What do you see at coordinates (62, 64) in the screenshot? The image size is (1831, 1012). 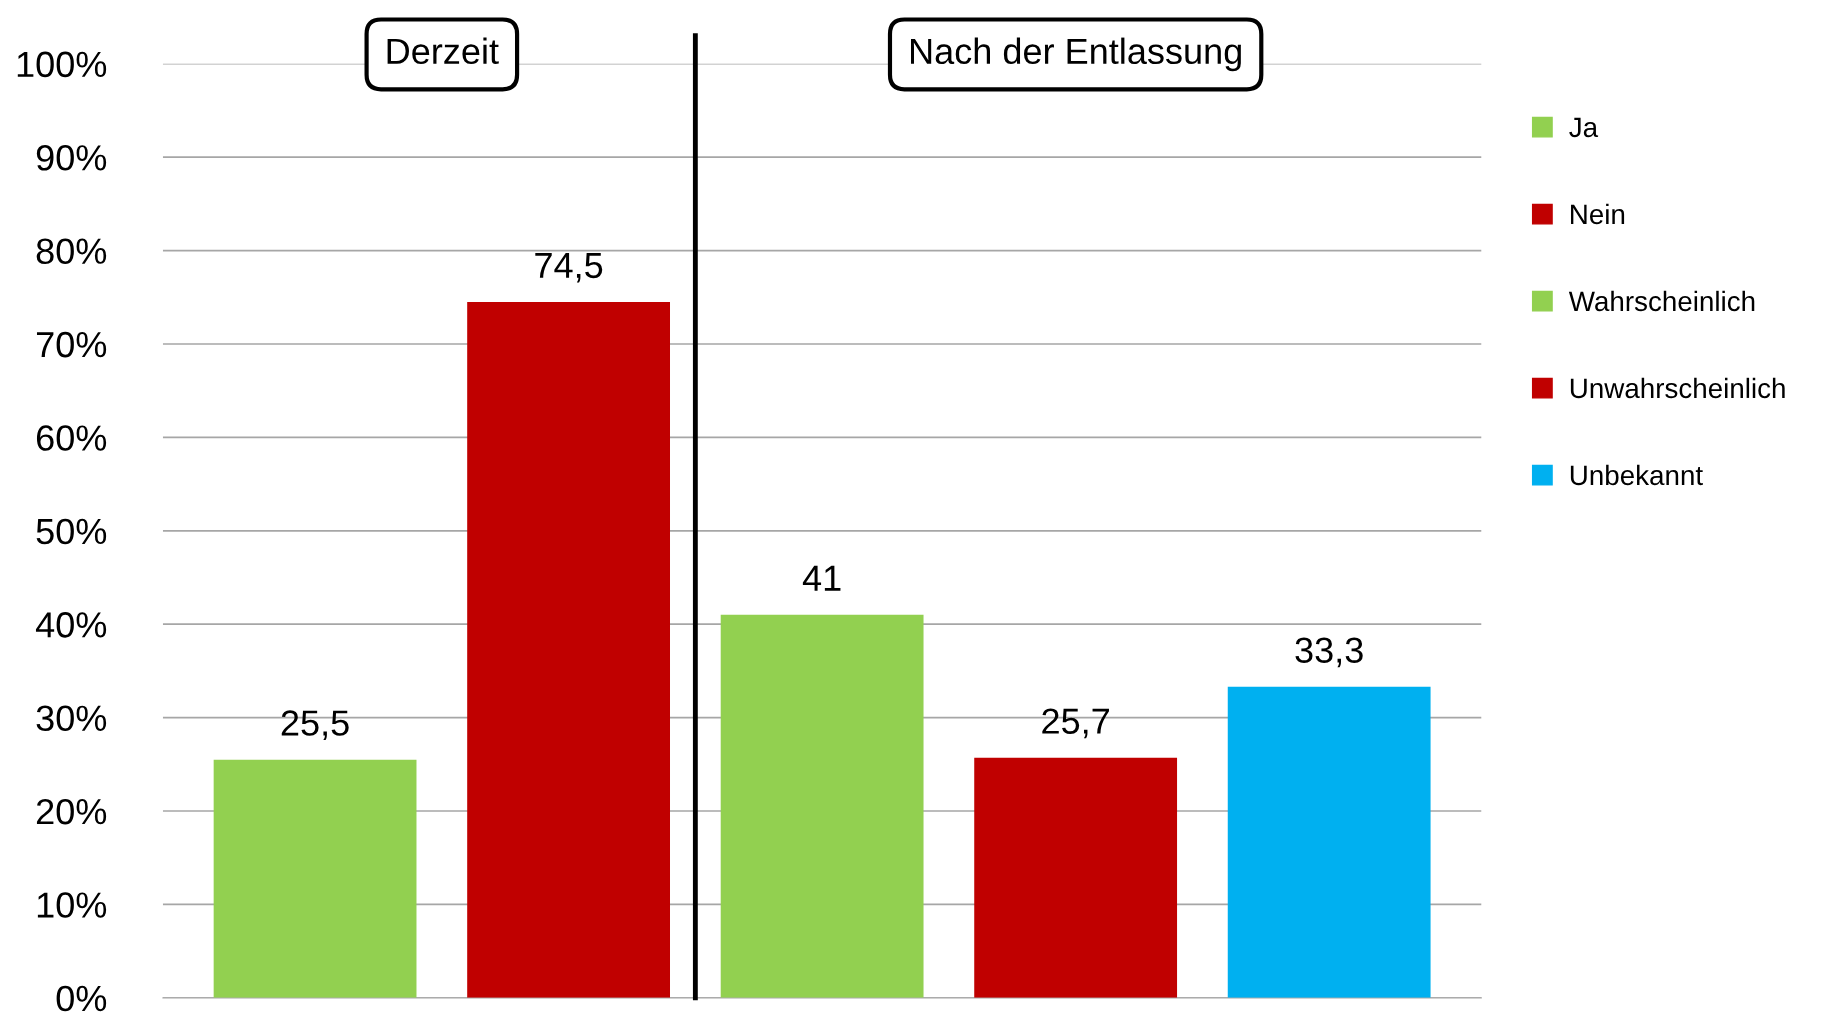 I see `y-tick-label: 100%` at bounding box center [62, 64].